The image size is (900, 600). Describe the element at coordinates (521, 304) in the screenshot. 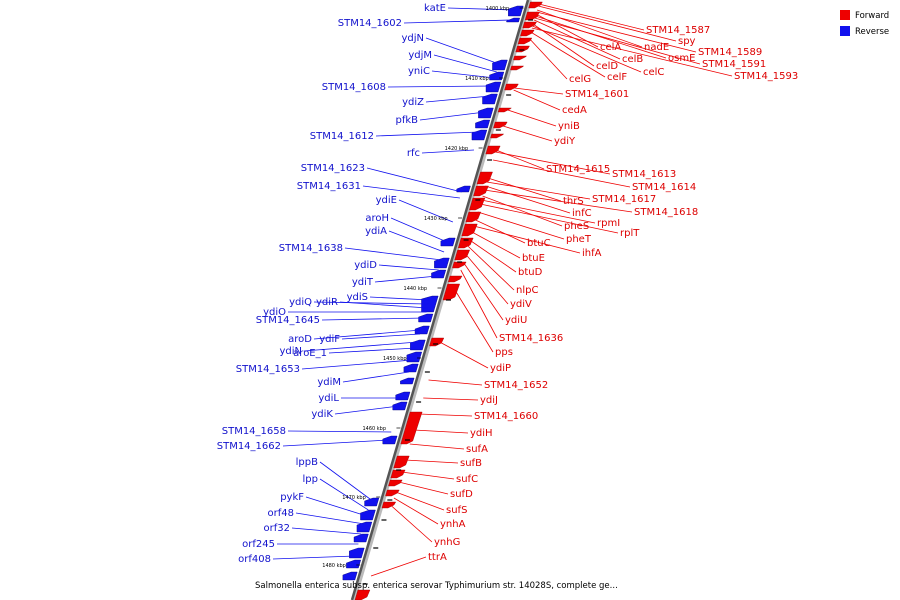

I see `forward-gene-label: ydiV` at that location.